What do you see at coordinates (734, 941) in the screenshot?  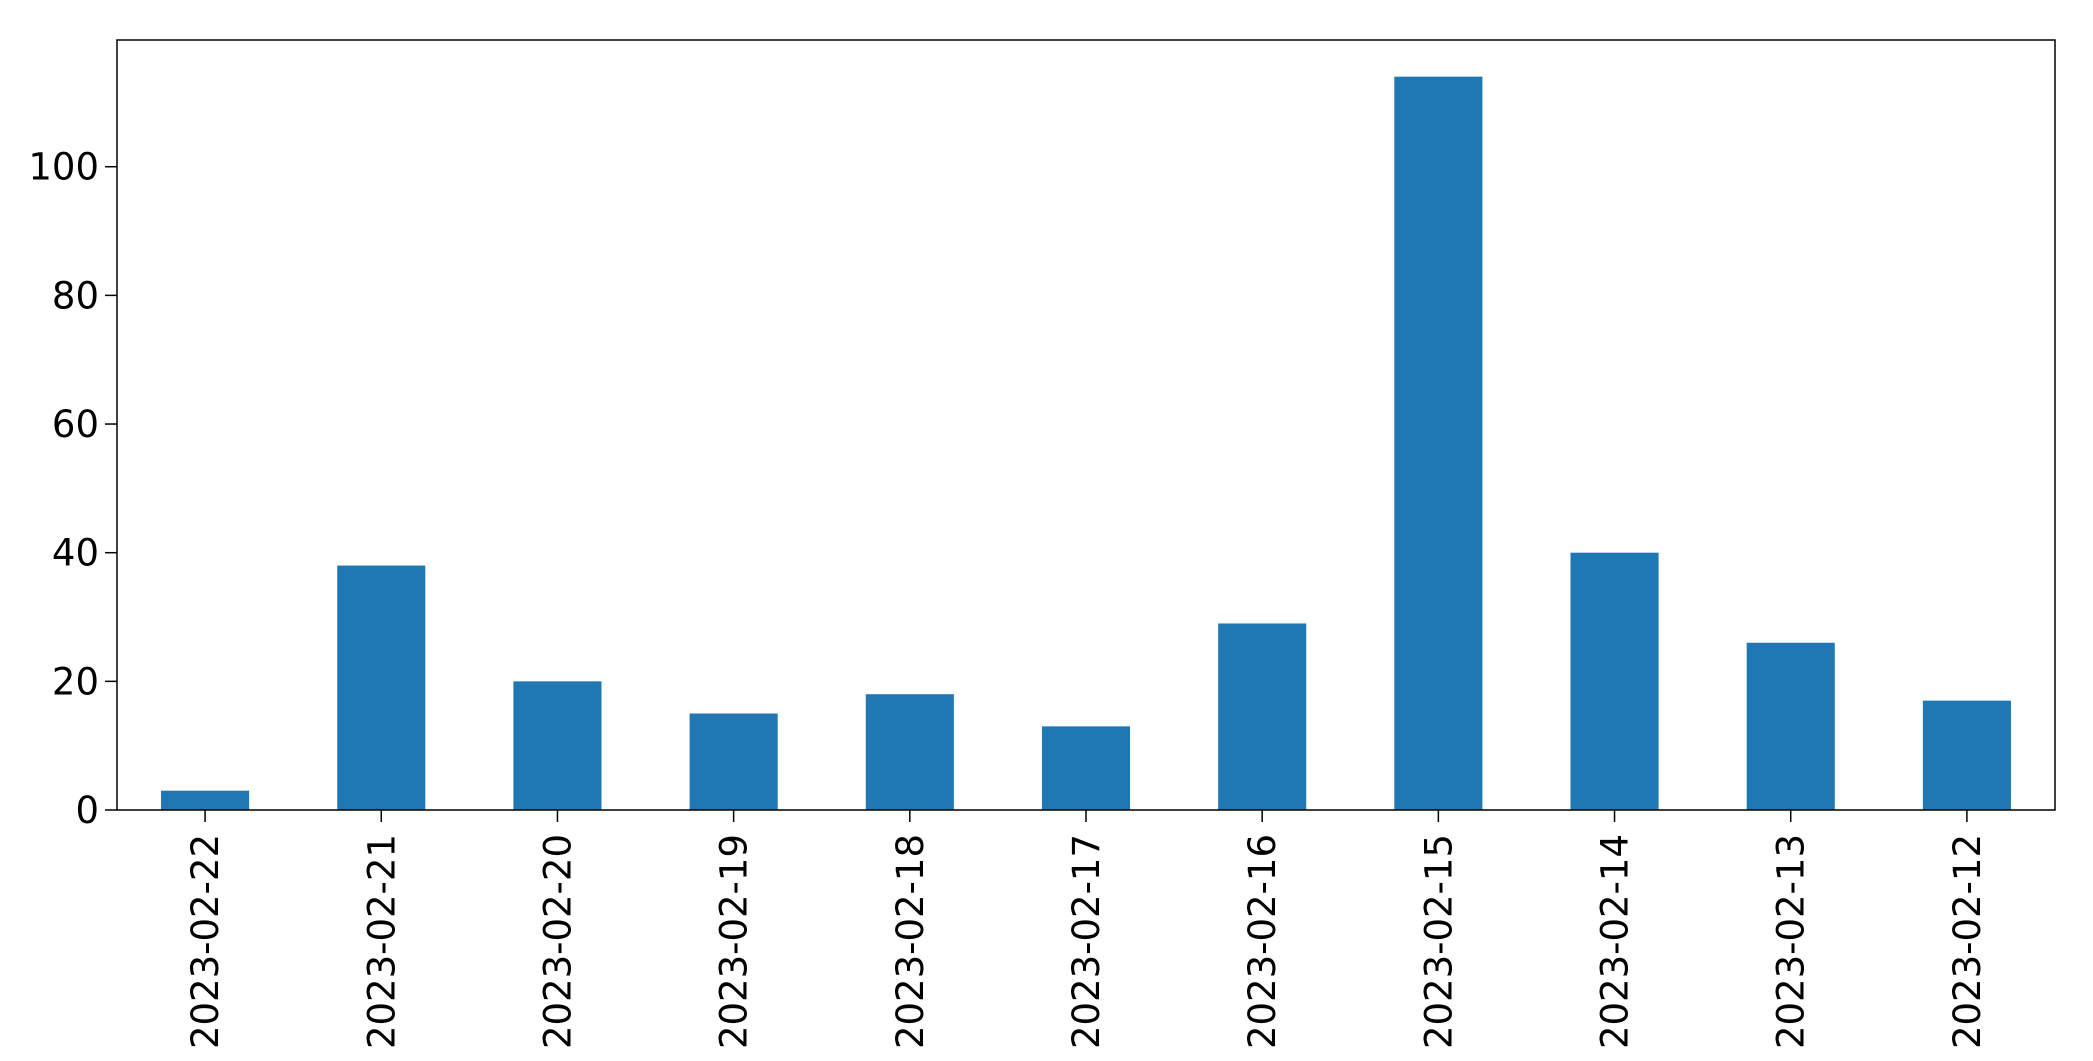 I see `x-tick-label: 2023-02-19` at bounding box center [734, 941].